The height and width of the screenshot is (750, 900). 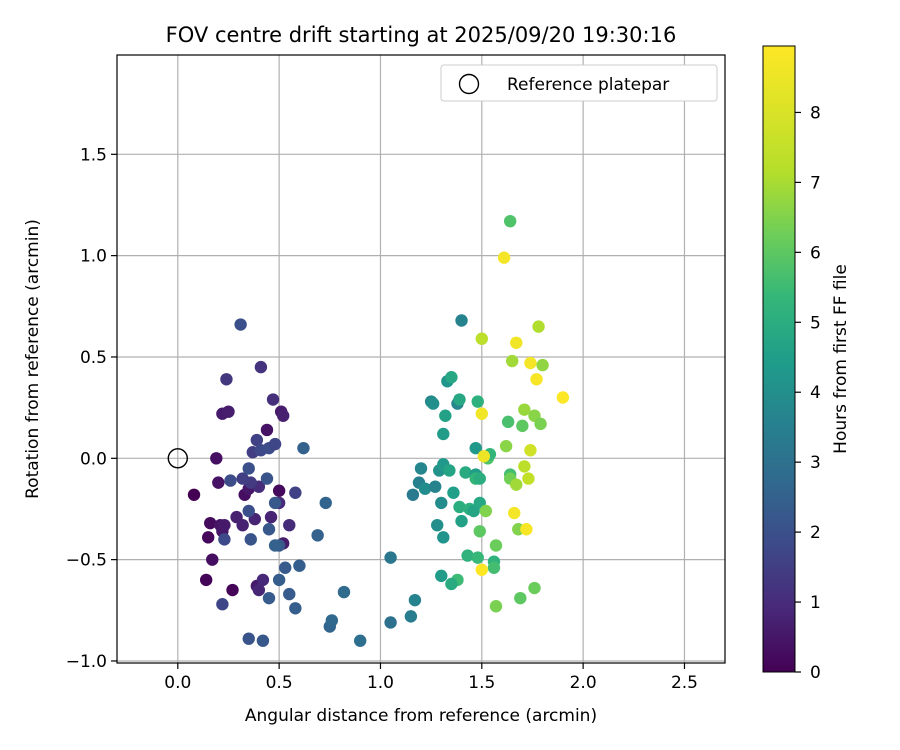 I want to click on colorbar: 0 1 2 3 4 5 6 7 8 Hours from first FF file, so click(x=806, y=364).